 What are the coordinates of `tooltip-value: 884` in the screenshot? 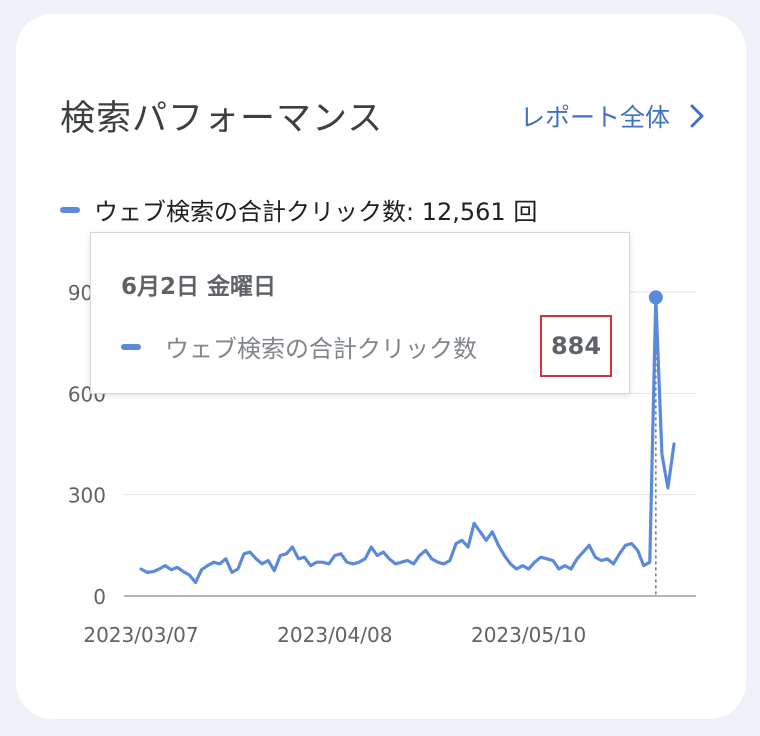 It's located at (576, 346).